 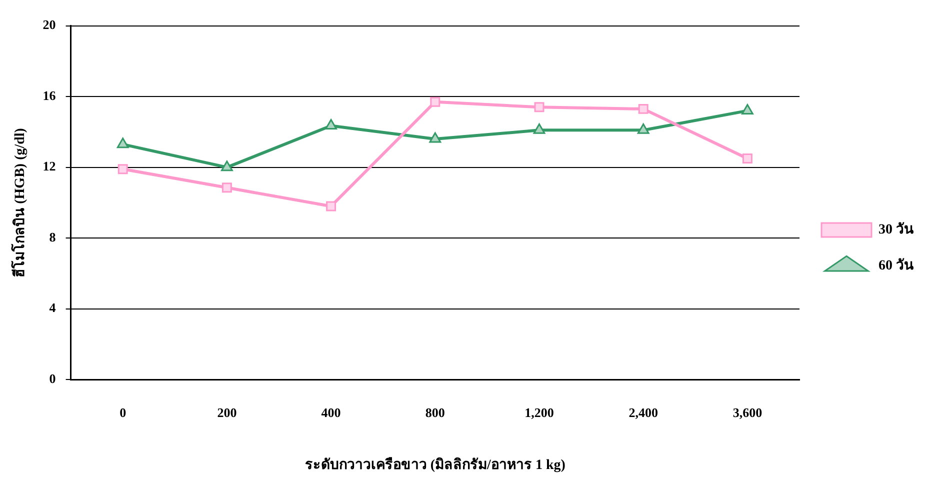 I want to click on y-tick-label: 0, so click(x=52, y=378).